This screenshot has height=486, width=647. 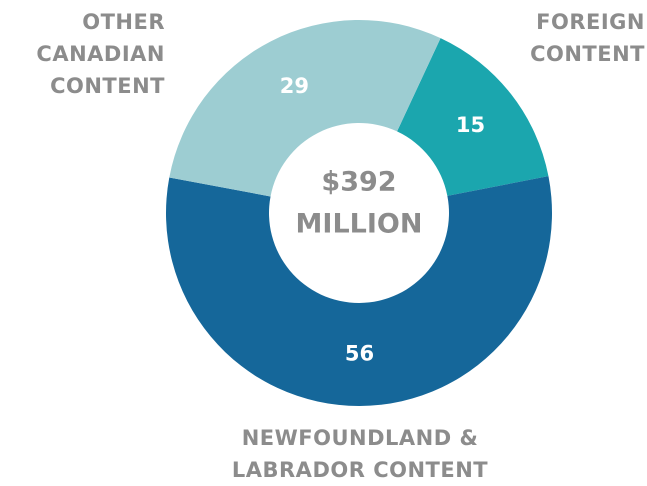 What do you see at coordinates (294, 86) in the screenshot?
I see `value-label: 29` at bounding box center [294, 86].